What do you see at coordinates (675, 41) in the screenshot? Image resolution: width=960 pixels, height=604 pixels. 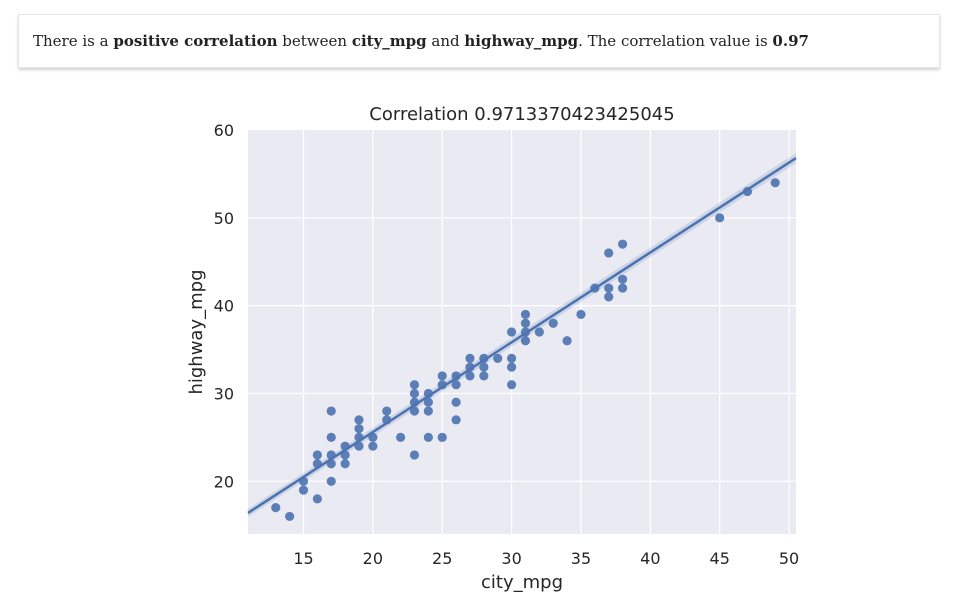 I see `summary-text-4: . The correlation value is` at bounding box center [675, 41].